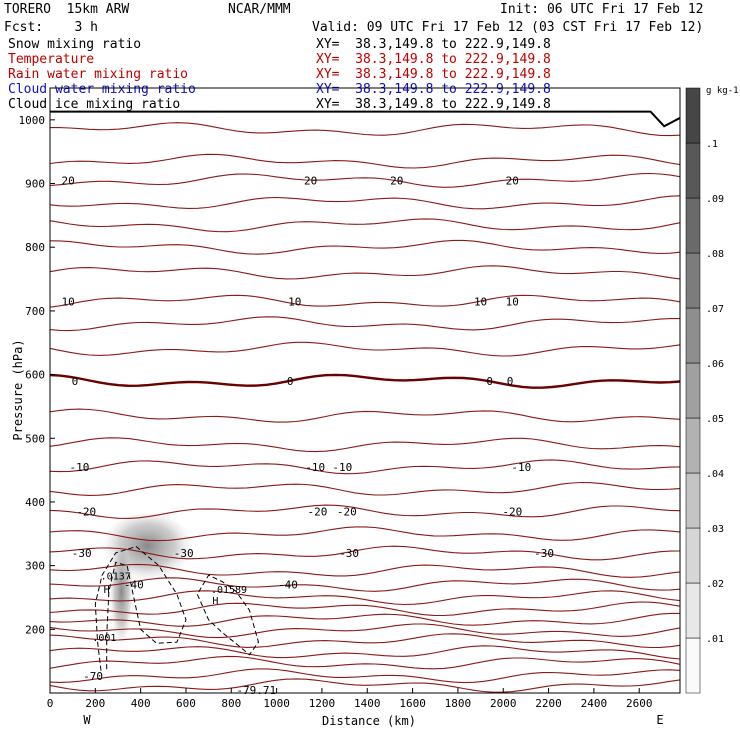 The height and width of the screenshot is (740, 740). What do you see at coordinates (412, 703) in the screenshot?
I see `x-tick-label: 1600` at bounding box center [412, 703].